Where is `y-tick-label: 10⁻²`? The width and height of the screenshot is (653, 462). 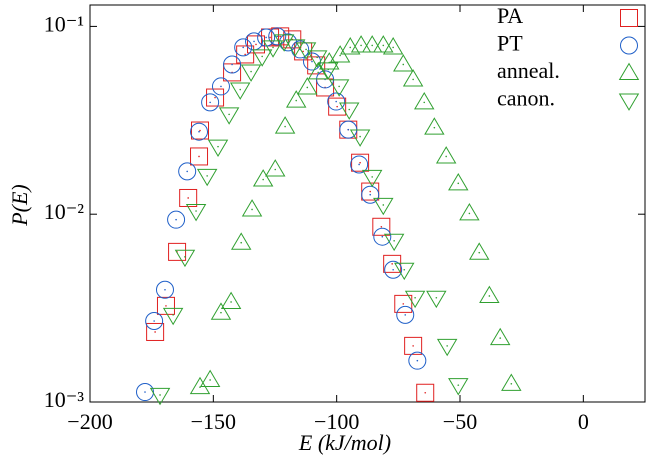 y-tick-label: 10⁻² is located at coordinates (64, 211).